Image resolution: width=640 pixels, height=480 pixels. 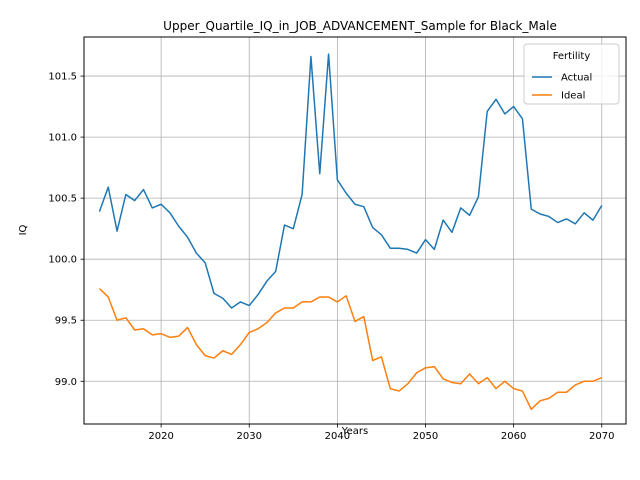 What do you see at coordinates (23, 229) in the screenshot?
I see `y-axis-label: IQ` at bounding box center [23, 229].